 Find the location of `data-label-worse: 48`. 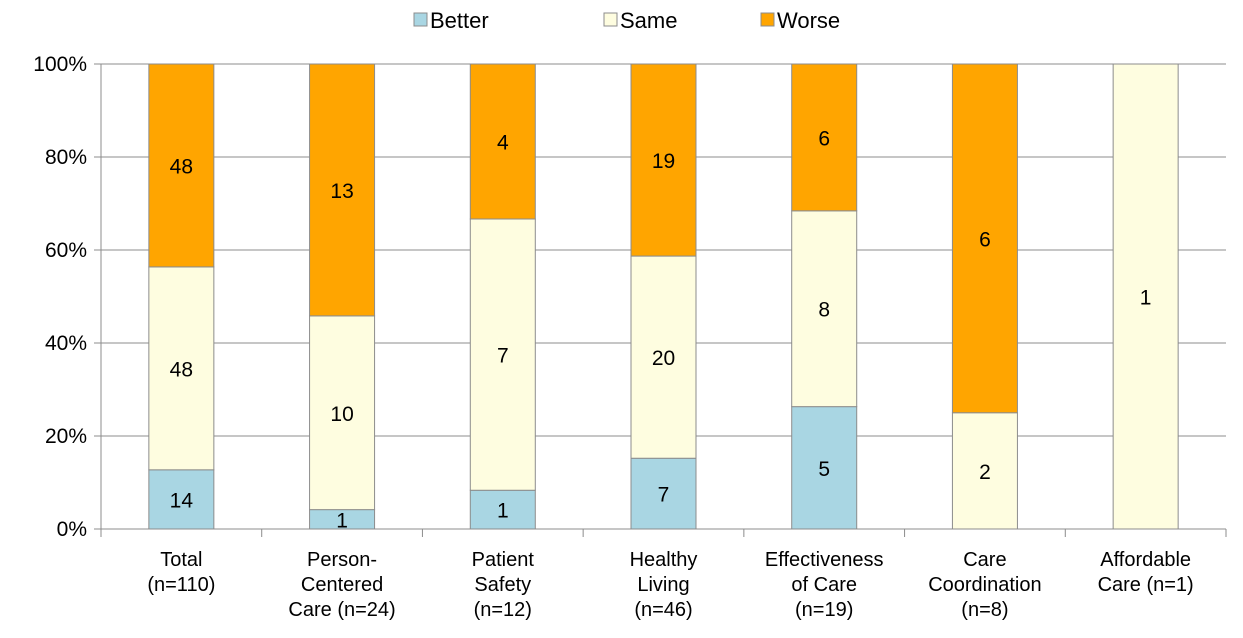

data-label-worse: 48 is located at coordinates (181, 166).